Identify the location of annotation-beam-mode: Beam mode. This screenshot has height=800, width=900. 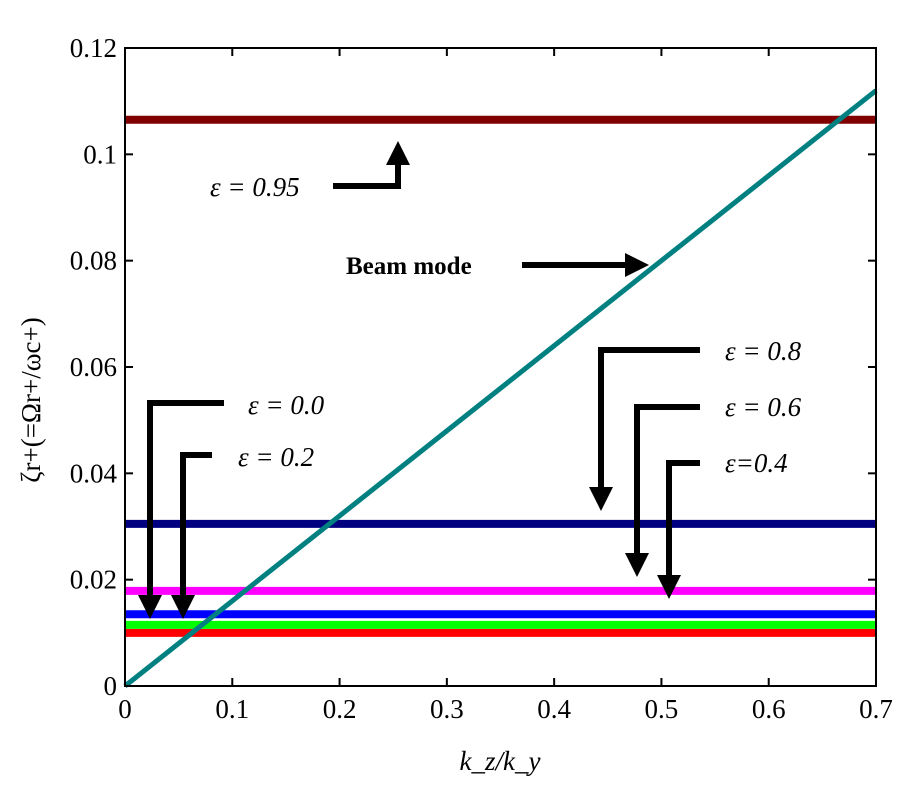
(409, 266).